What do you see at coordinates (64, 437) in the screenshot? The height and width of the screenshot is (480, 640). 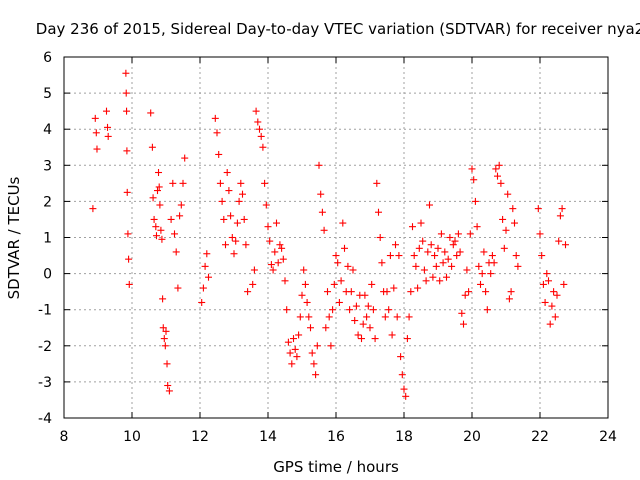 I see `x-tick-label: 8` at bounding box center [64, 437].